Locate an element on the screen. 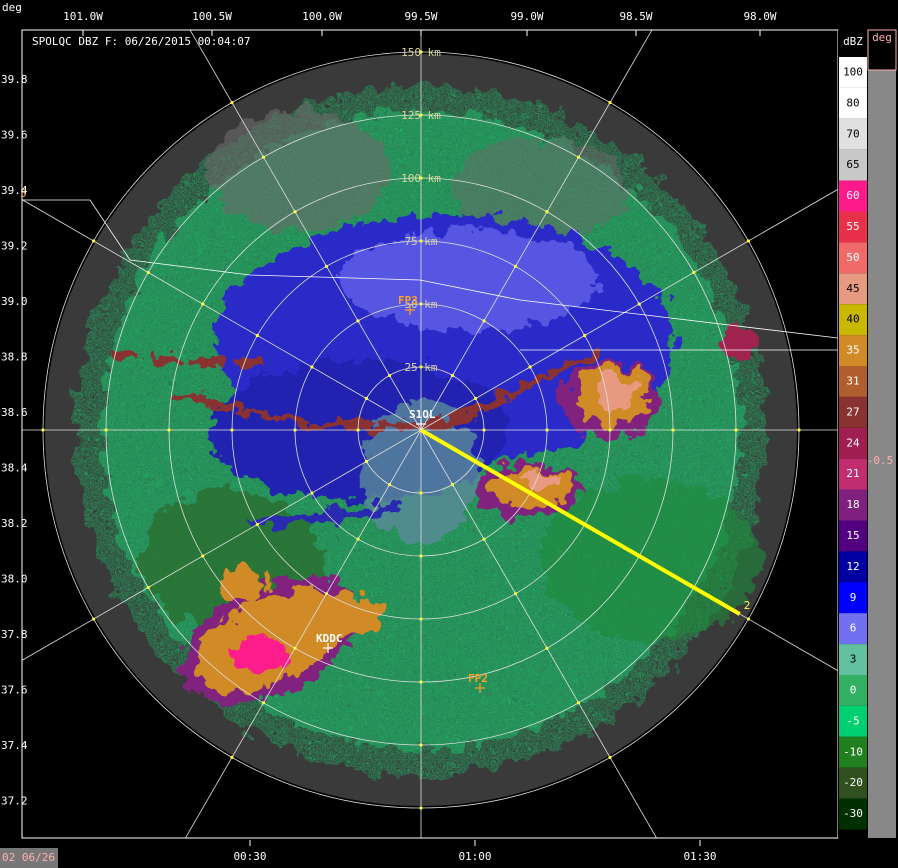 The image size is (898, 868). time-label: 01:30 is located at coordinates (699, 856).